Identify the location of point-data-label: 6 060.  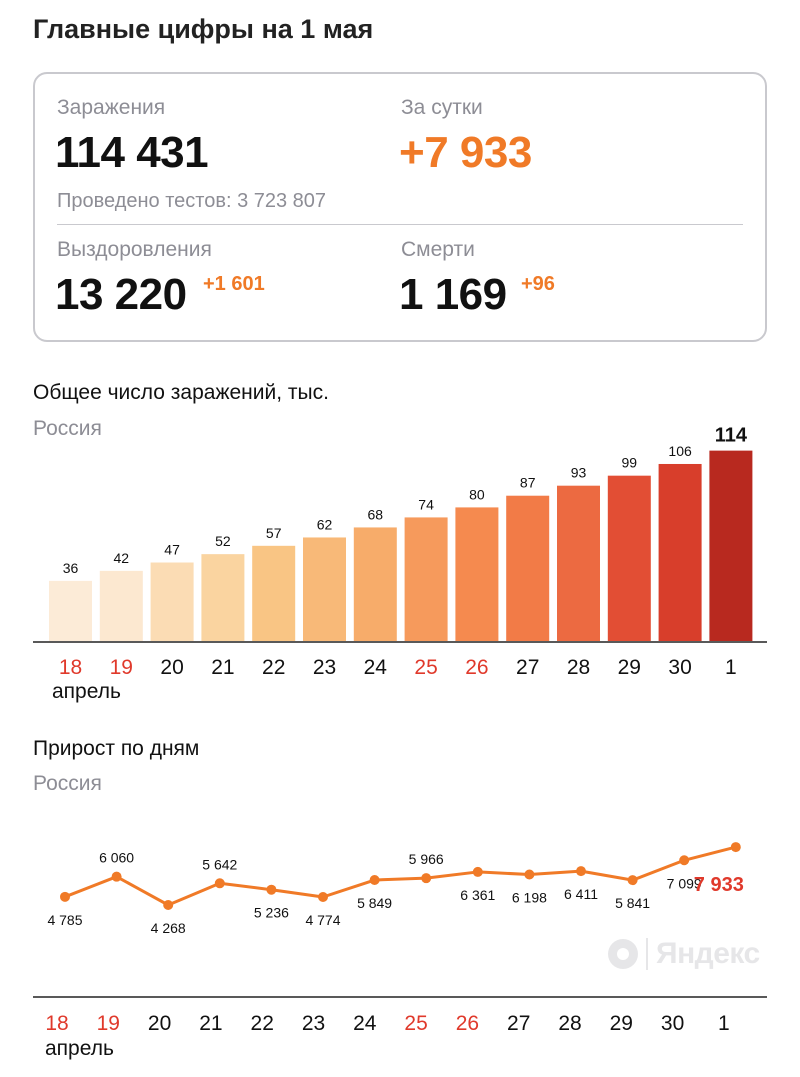
(116, 858).